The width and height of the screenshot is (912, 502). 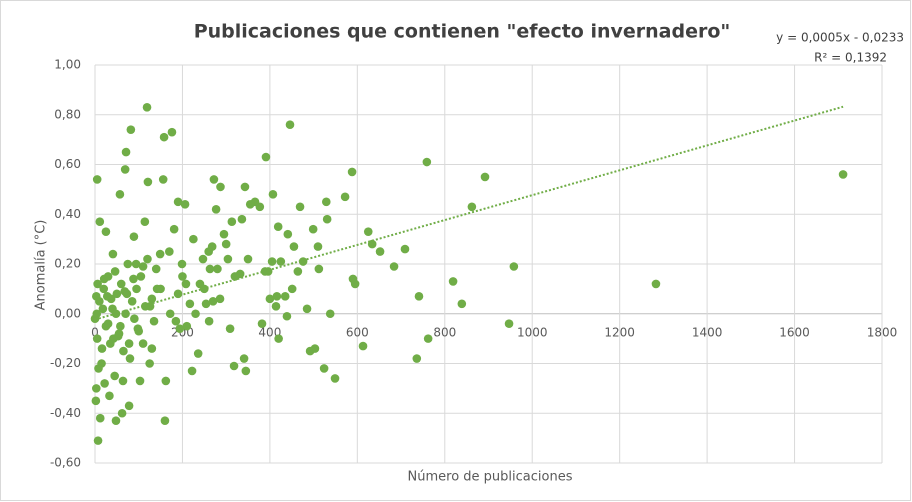 What do you see at coordinates (67, 313) in the screenshot?
I see `y-tick-label: 0,00` at bounding box center [67, 313].